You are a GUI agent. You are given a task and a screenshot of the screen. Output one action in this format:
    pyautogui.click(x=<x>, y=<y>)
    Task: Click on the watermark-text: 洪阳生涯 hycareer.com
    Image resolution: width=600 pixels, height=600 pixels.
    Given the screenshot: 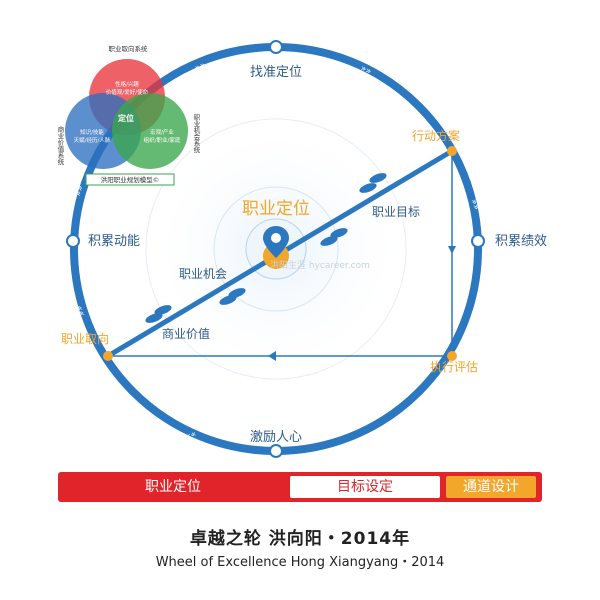 What is the action you would take?
    pyautogui.click(x=320, y=265)
    